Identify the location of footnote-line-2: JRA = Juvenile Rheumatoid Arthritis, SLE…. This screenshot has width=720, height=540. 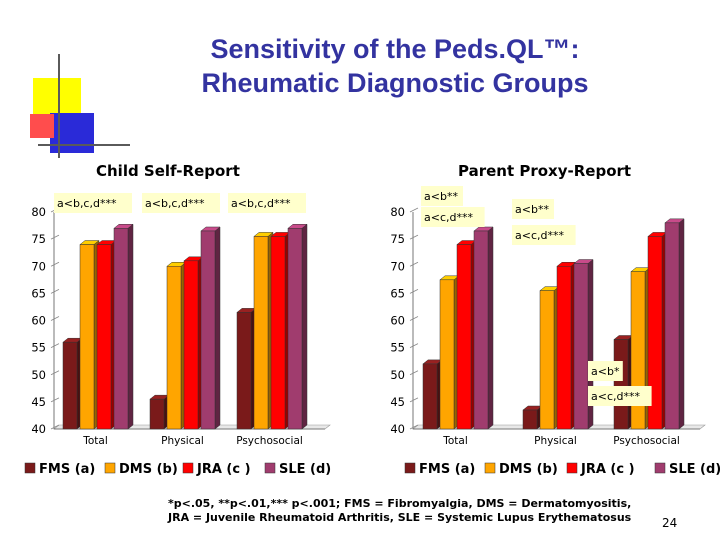
(400, 517).